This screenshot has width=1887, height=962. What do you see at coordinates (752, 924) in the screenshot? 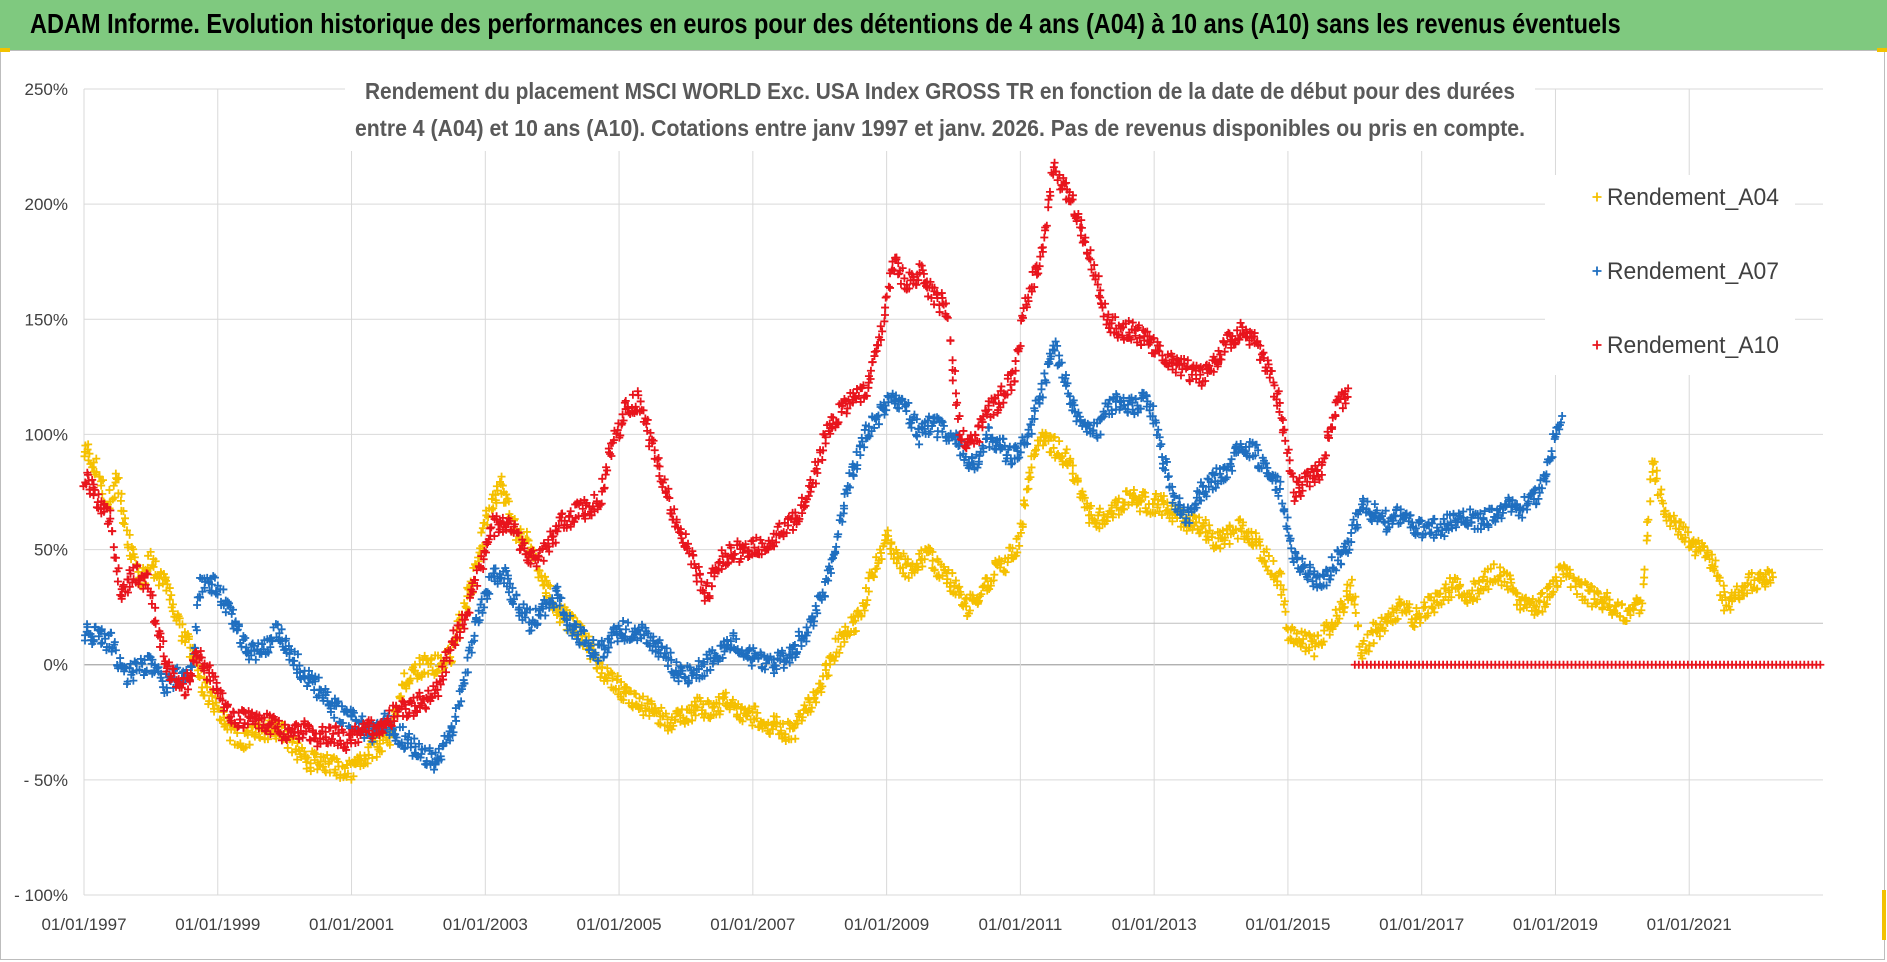
I see `x-tick-label: 01/01/2007` at bounding box center [752, 924].